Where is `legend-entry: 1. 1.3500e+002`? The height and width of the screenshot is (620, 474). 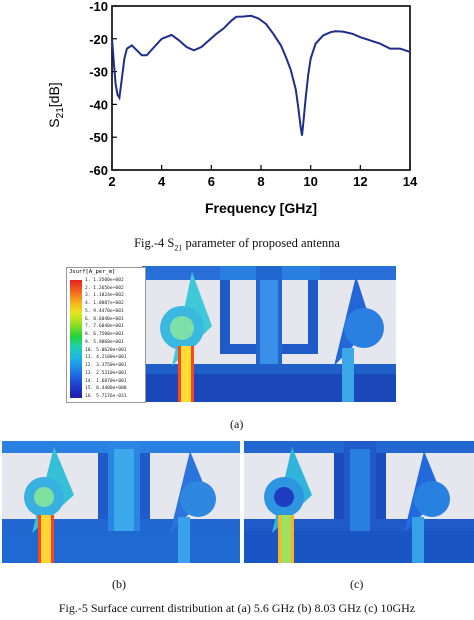
legend-entry: 1. 1.3500e+002 is located at coordinates (104, 280).